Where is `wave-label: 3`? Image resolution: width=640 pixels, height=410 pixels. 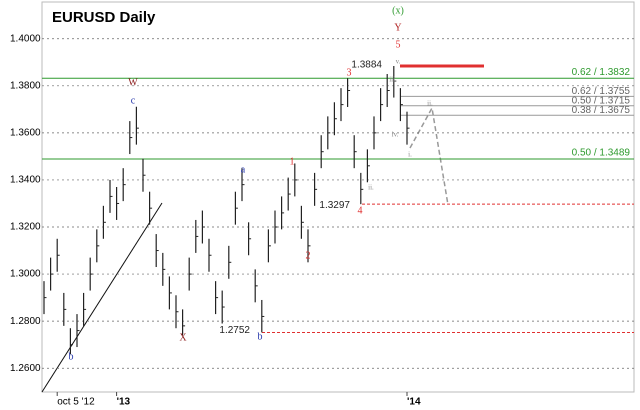 wave-label: 3 is located at coordinates (349, 72).